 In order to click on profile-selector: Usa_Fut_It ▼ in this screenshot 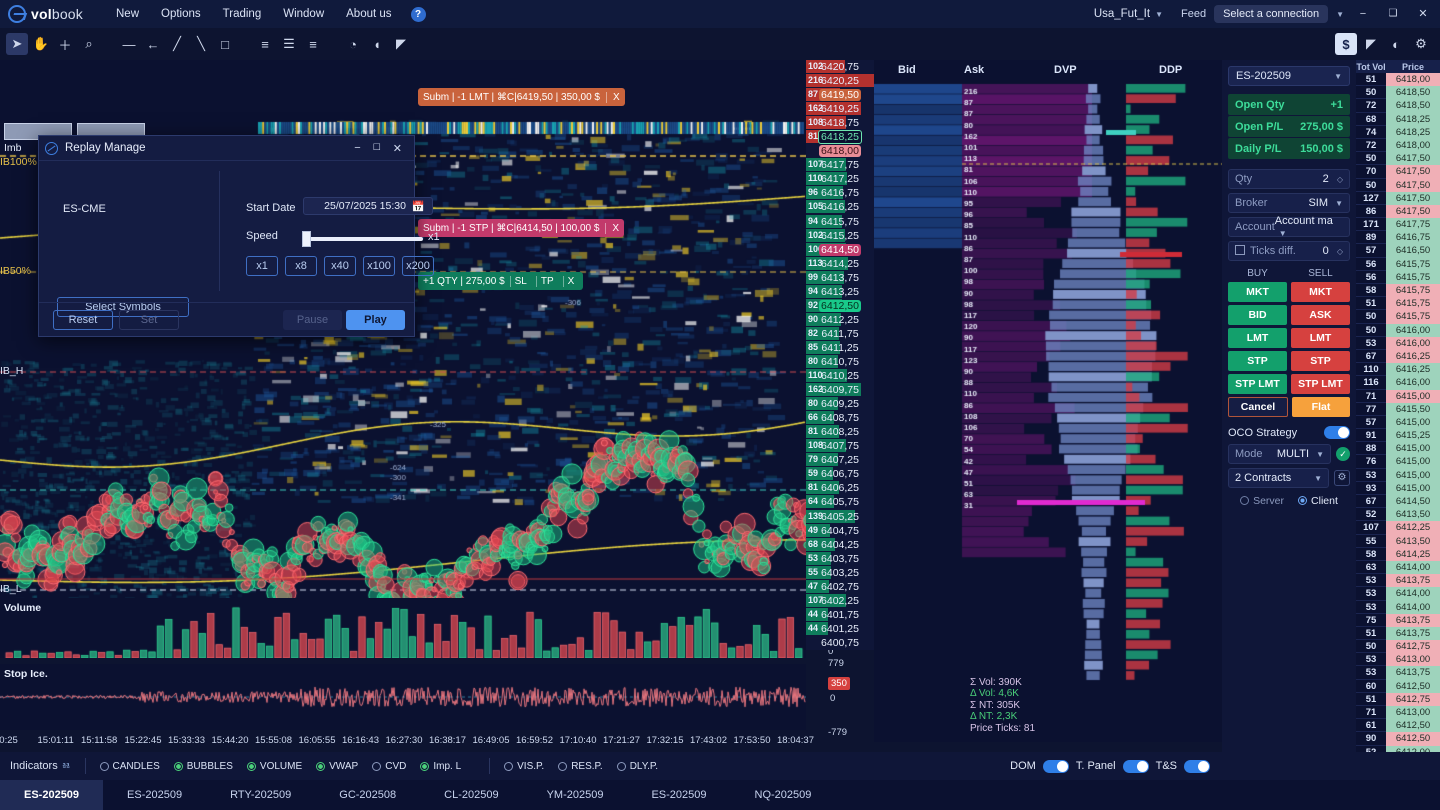, I will do `click(1128, 14)`.